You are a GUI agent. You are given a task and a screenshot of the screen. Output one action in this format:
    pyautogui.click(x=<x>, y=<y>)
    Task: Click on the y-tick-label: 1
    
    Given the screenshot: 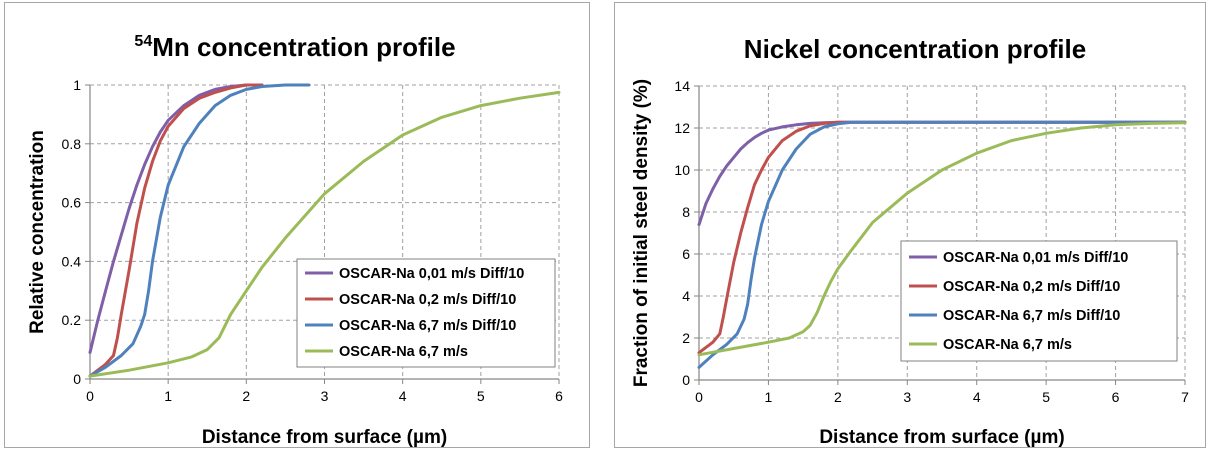 What is the action you would take?
    pyautogui.click(x=77, y=85)
    